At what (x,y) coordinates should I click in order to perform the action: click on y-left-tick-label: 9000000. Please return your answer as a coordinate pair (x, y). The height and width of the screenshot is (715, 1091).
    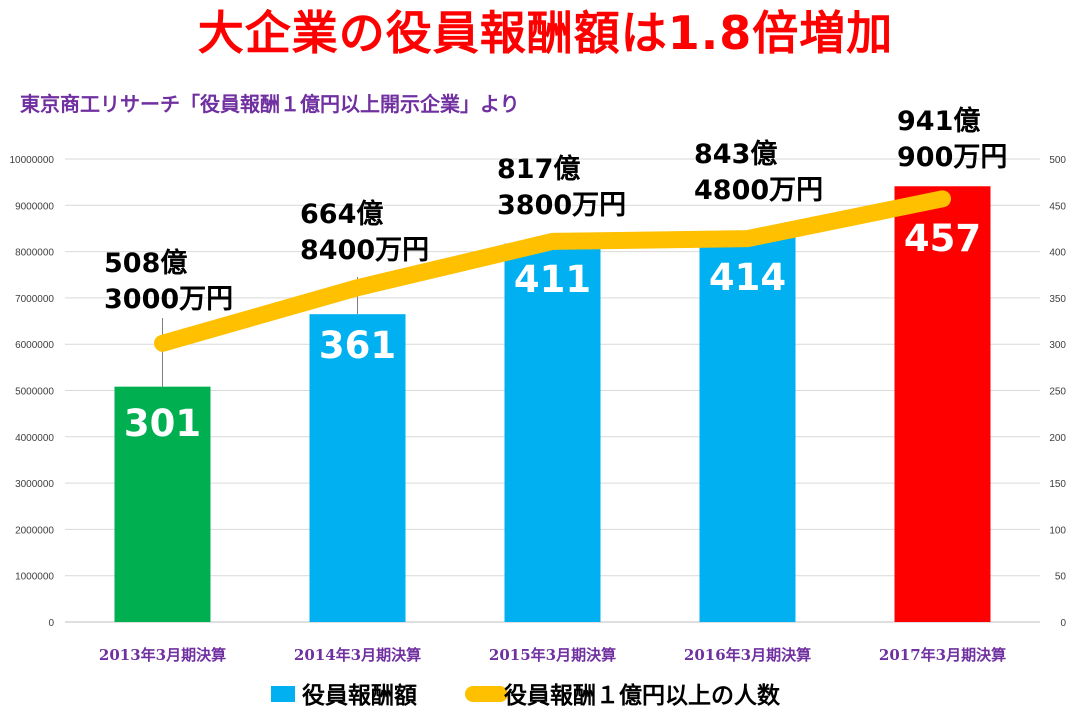
    Looking at the image, I should click on (34, 206).